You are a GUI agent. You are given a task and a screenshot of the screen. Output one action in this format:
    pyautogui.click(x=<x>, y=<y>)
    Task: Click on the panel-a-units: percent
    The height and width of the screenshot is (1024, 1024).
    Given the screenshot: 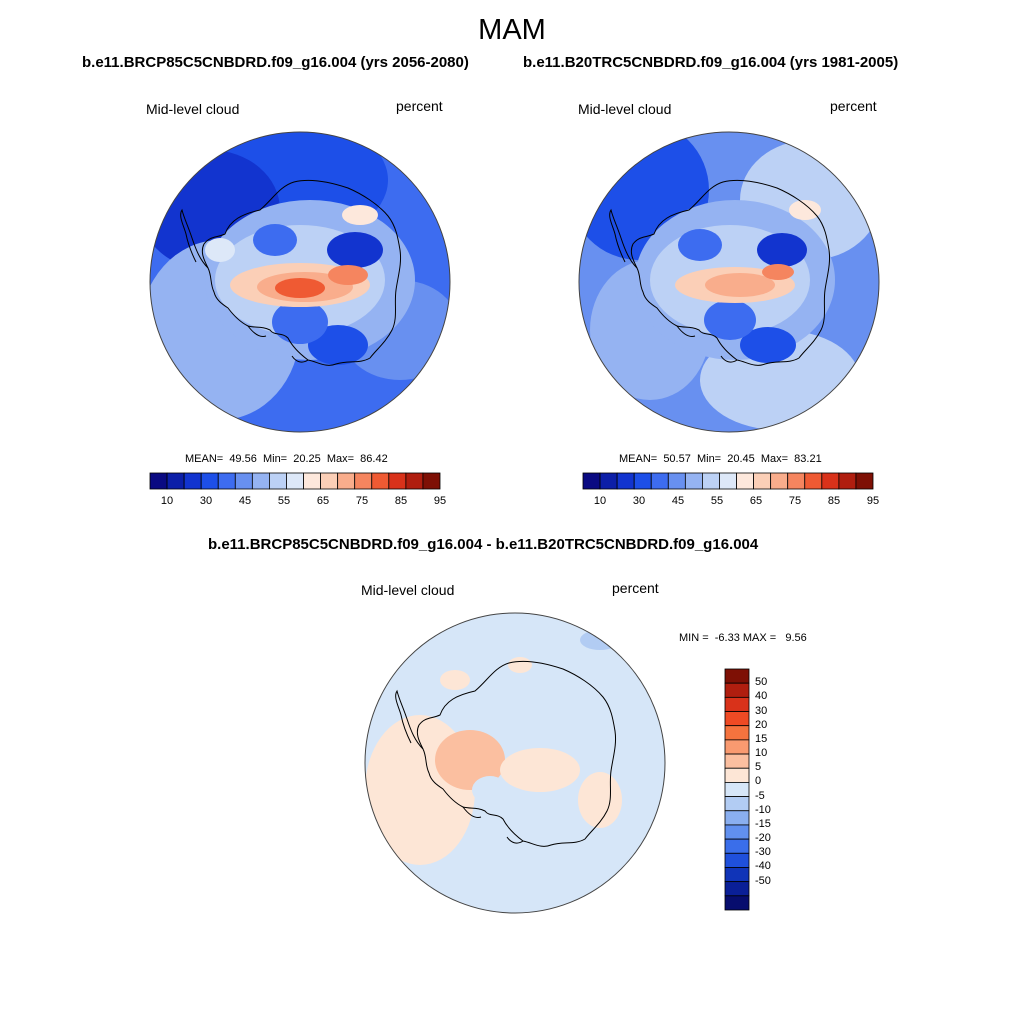 What is the action you would take?
    pyautogui.click(x=419, y=106)
    